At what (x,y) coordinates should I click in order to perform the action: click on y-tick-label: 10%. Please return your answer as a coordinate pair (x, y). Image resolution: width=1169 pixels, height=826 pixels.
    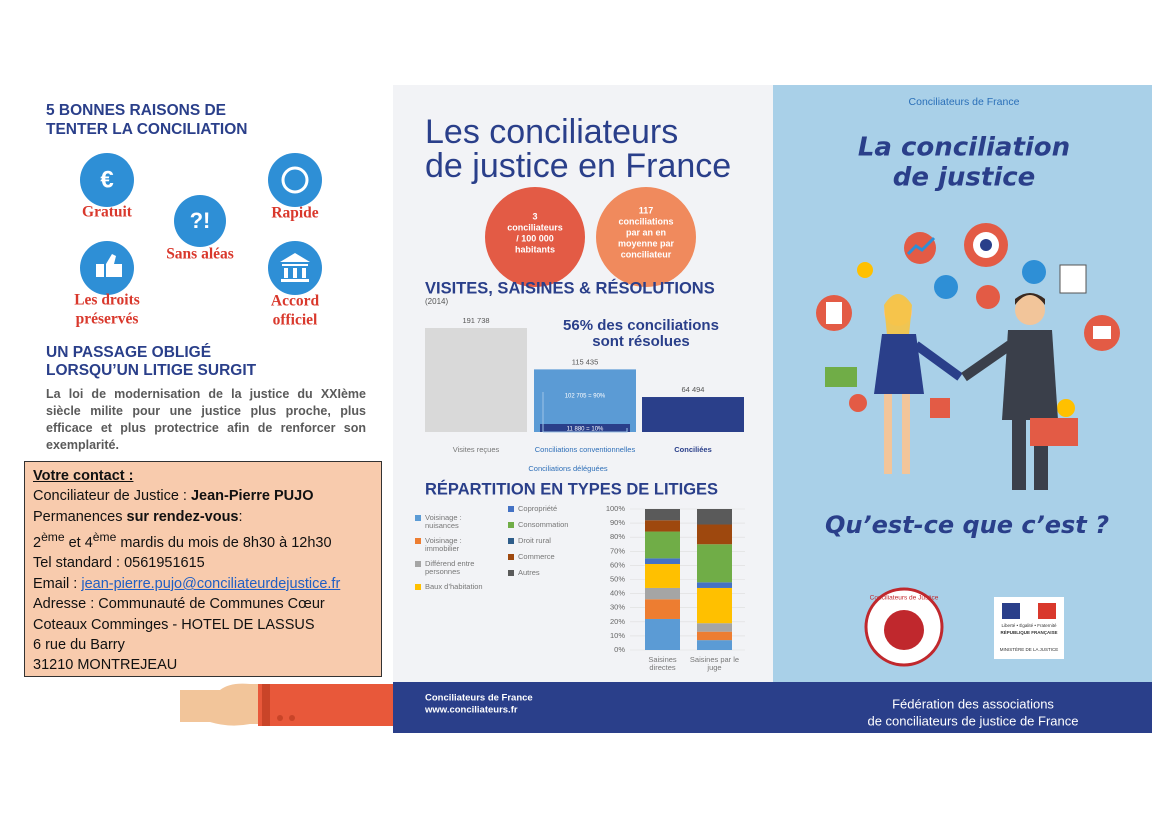
    Looking at the image, I should click on (617, 635).